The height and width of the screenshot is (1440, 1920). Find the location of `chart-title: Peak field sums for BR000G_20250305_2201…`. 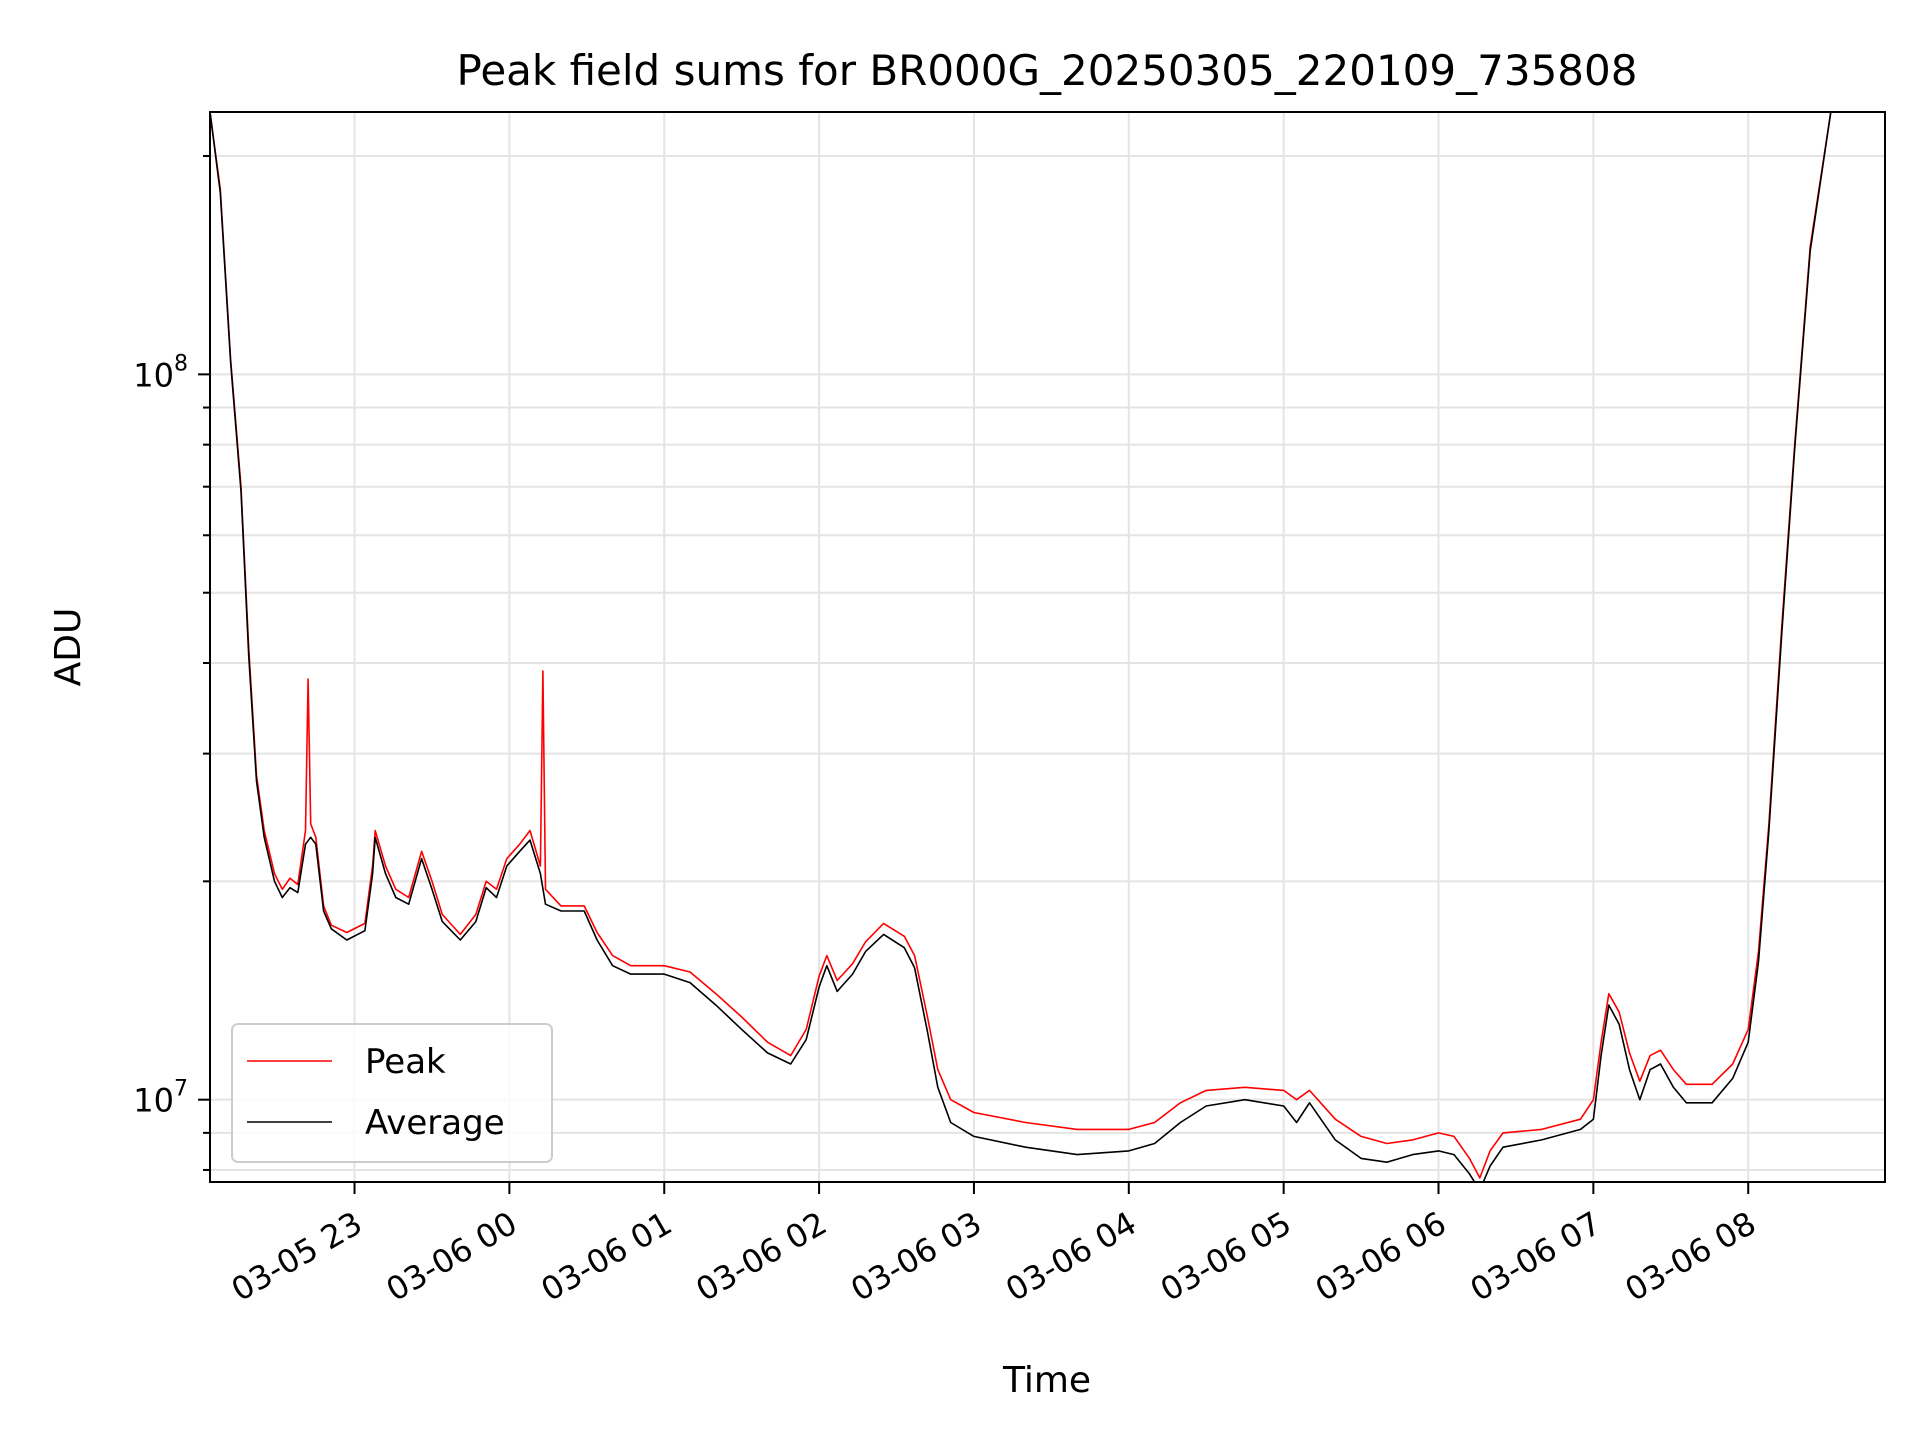

chart-title: Peak field sums for BR000G_20250305_2201… is located at coordinates (1047, 70).